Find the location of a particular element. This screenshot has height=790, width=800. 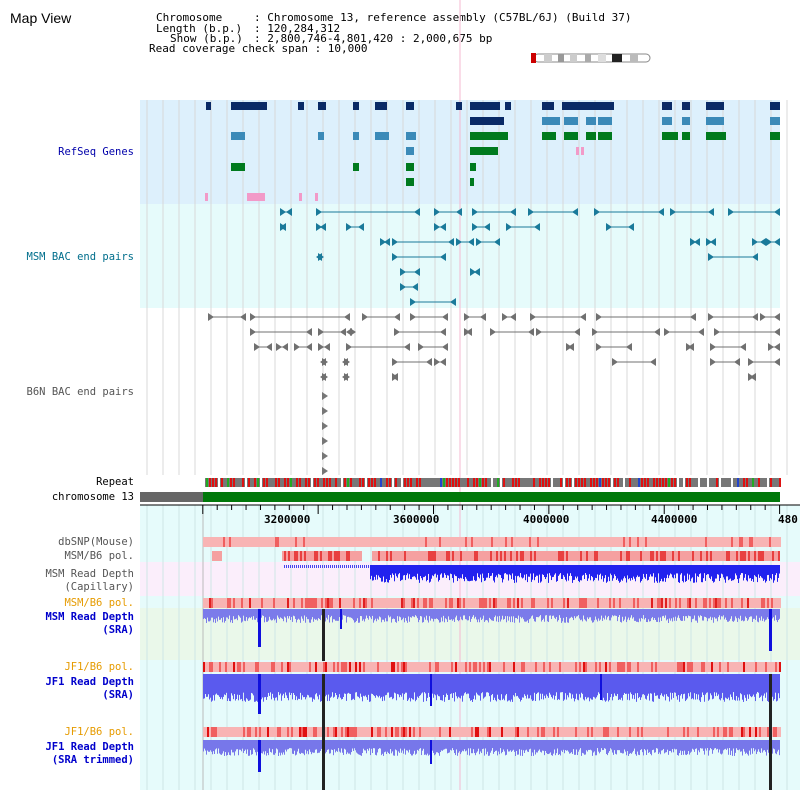

track-label-jf1-pol-trim: JF1/B6 pol. is located at coordinates (99, 732).